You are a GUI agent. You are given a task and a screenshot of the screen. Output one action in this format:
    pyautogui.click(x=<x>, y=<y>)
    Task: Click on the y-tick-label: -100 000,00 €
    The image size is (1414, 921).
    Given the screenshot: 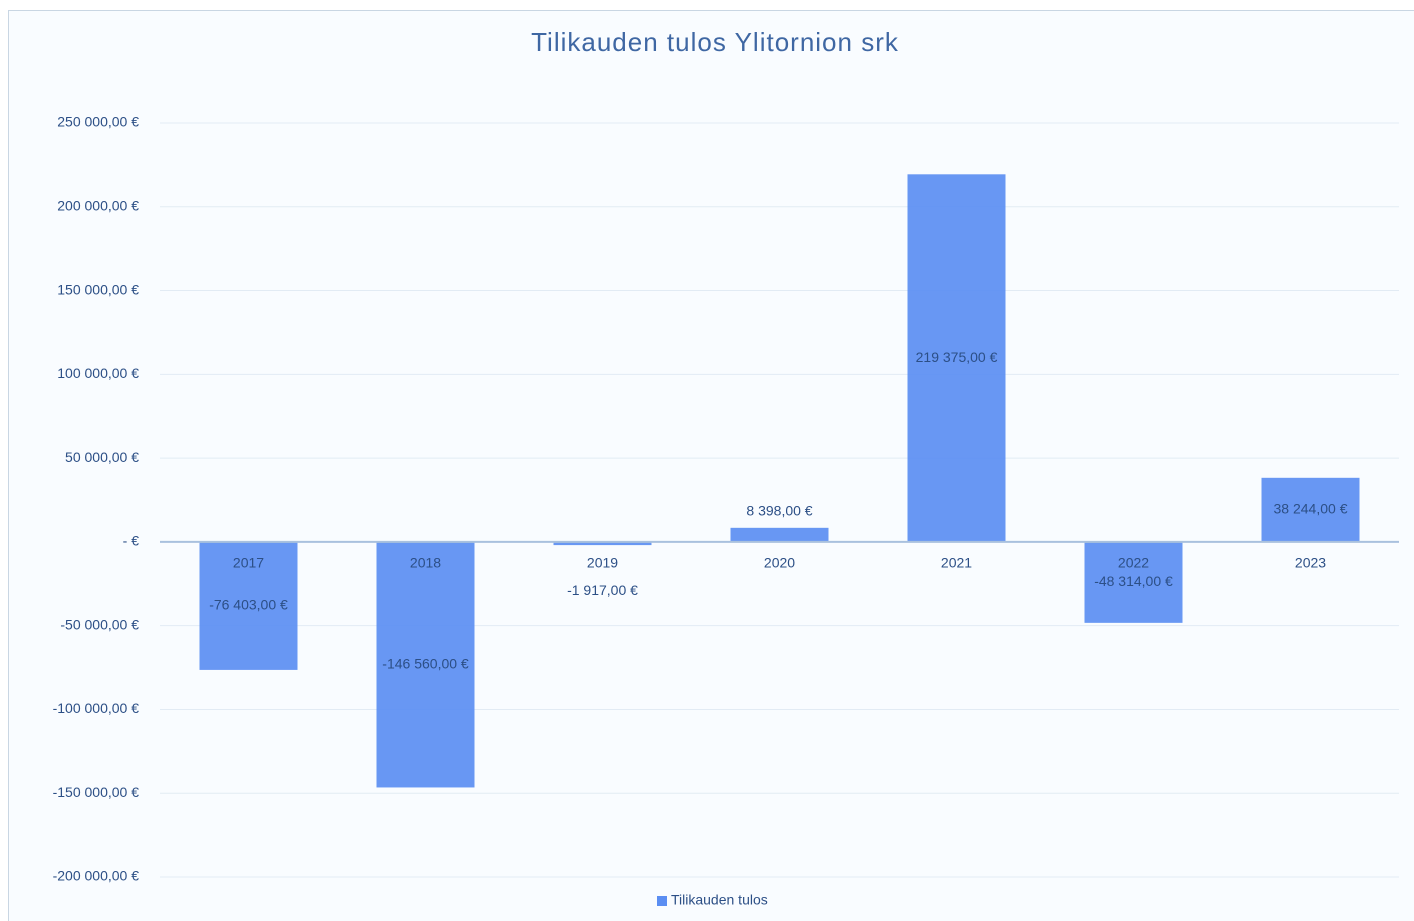 What is the action you would take?
    pyautogui.click(x=96, y=708)
    